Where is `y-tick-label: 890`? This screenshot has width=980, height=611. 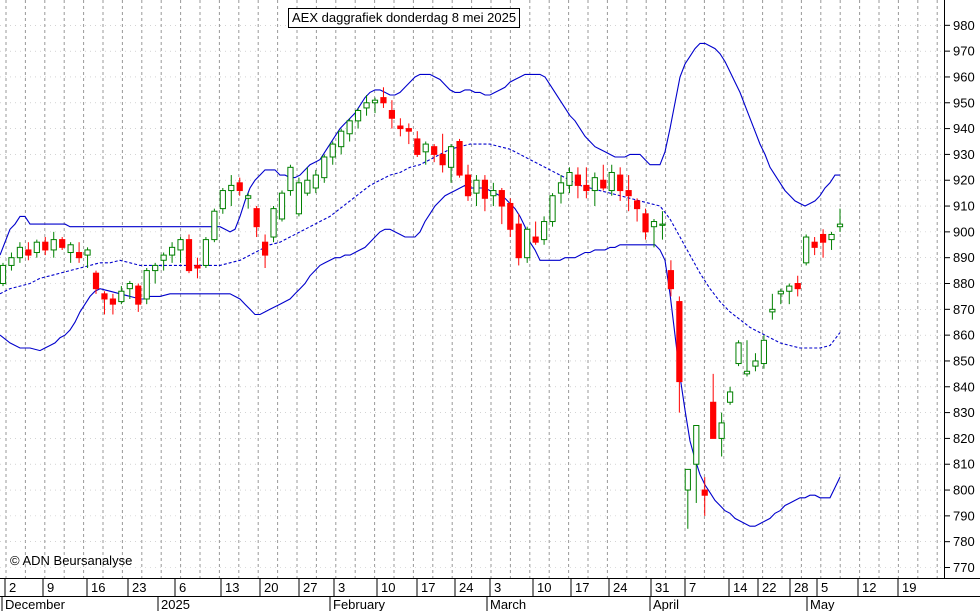 y-tick-label: 890 is located at coordinates (964, 257).